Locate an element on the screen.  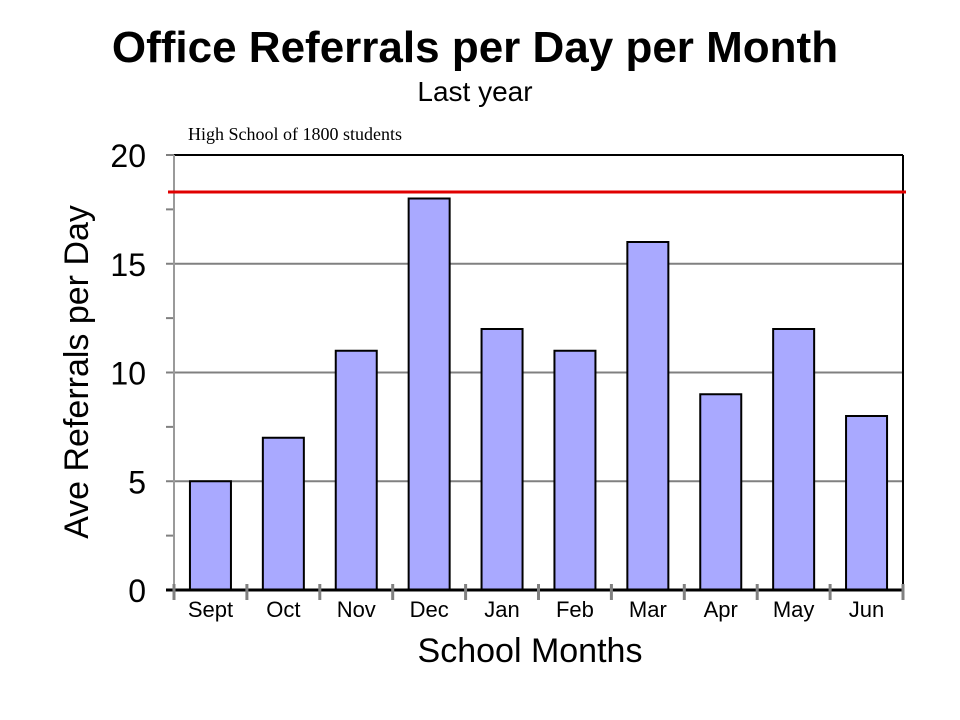
chart-title: Office Referrals per Day per Month is located at coordinates (475, 47).